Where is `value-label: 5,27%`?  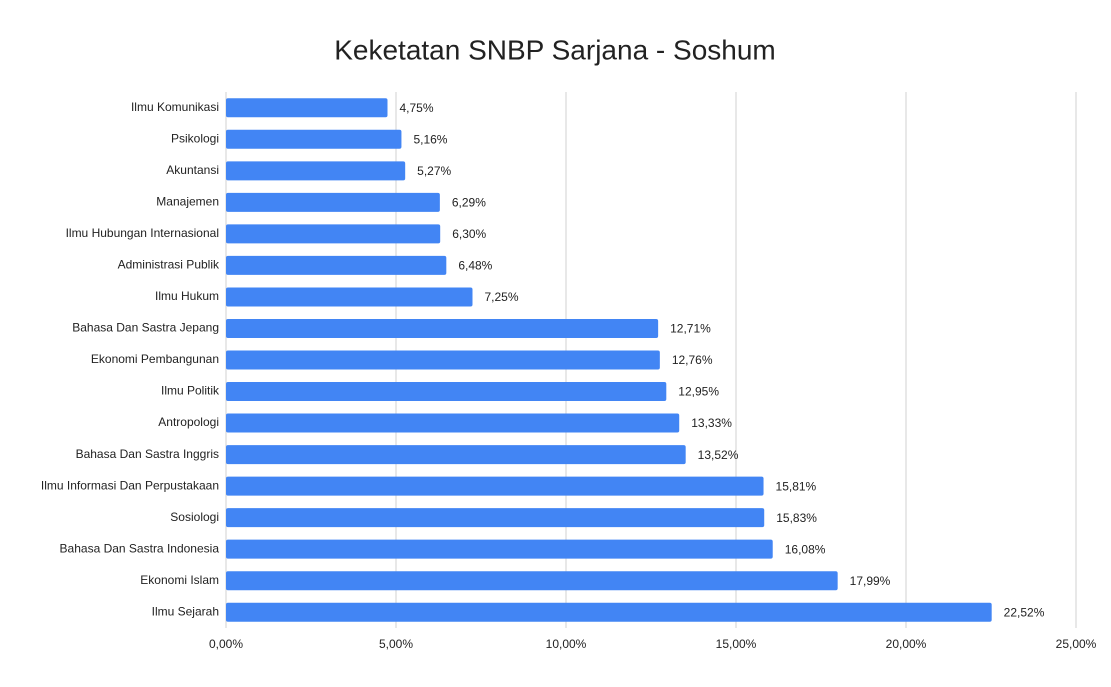 value-label: 5,27% is located at coordinates (434, 171).